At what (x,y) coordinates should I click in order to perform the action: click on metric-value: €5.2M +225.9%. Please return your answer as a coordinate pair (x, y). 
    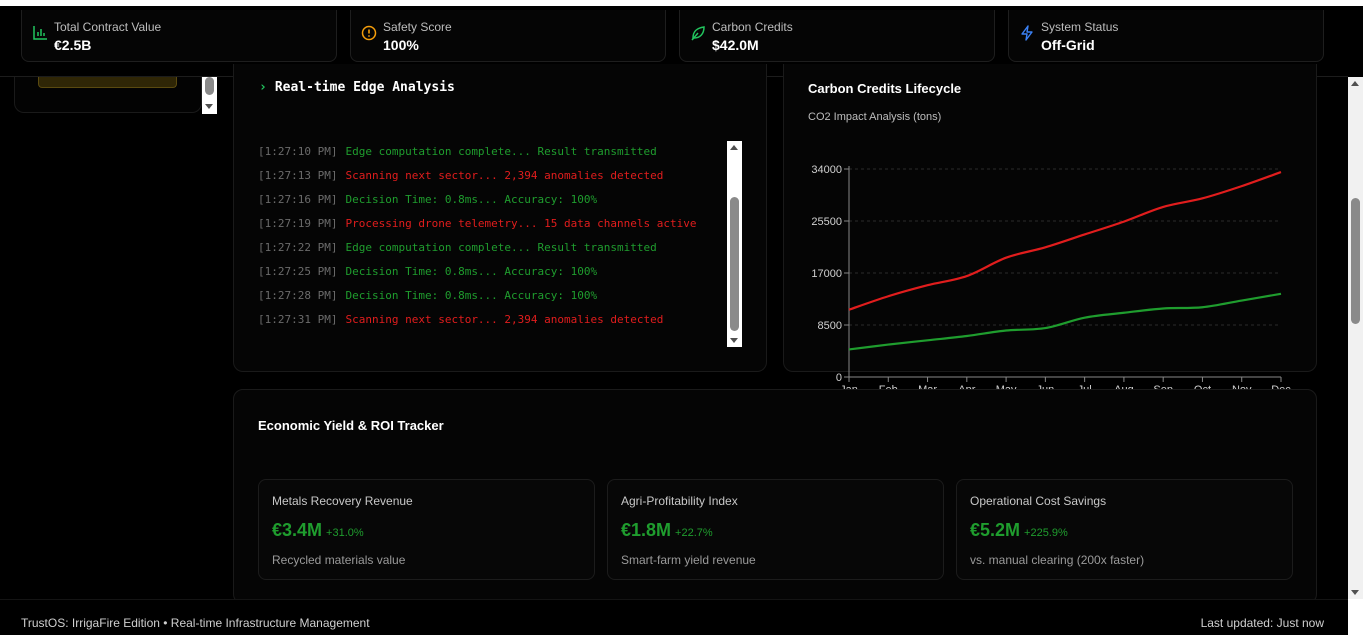
    Looking at the image, I should click on (1019, 530).